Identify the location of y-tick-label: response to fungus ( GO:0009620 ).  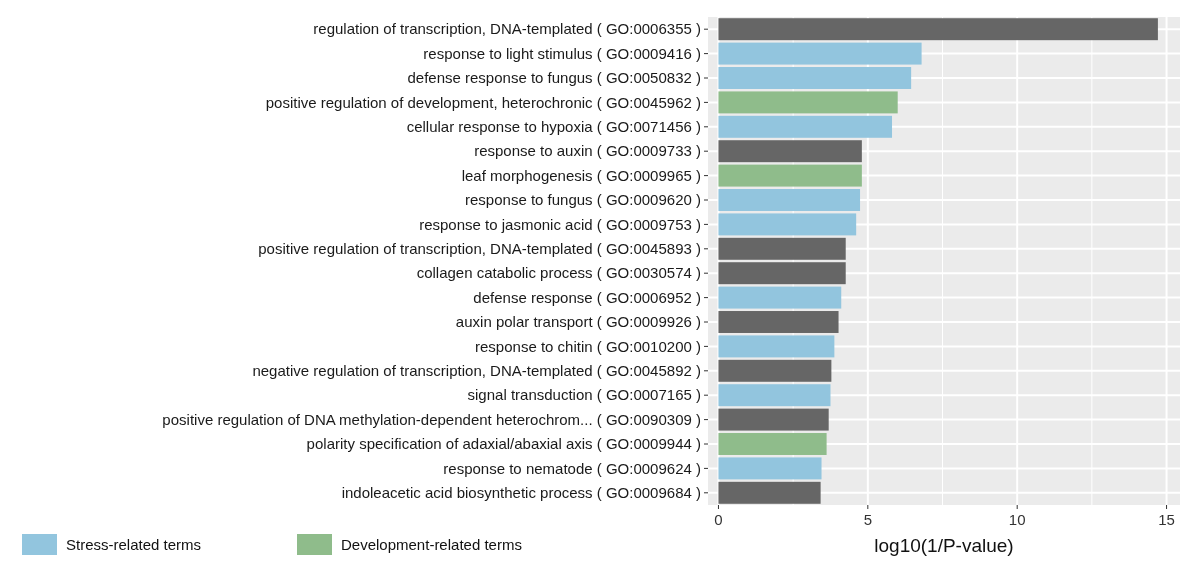
(583, 200).